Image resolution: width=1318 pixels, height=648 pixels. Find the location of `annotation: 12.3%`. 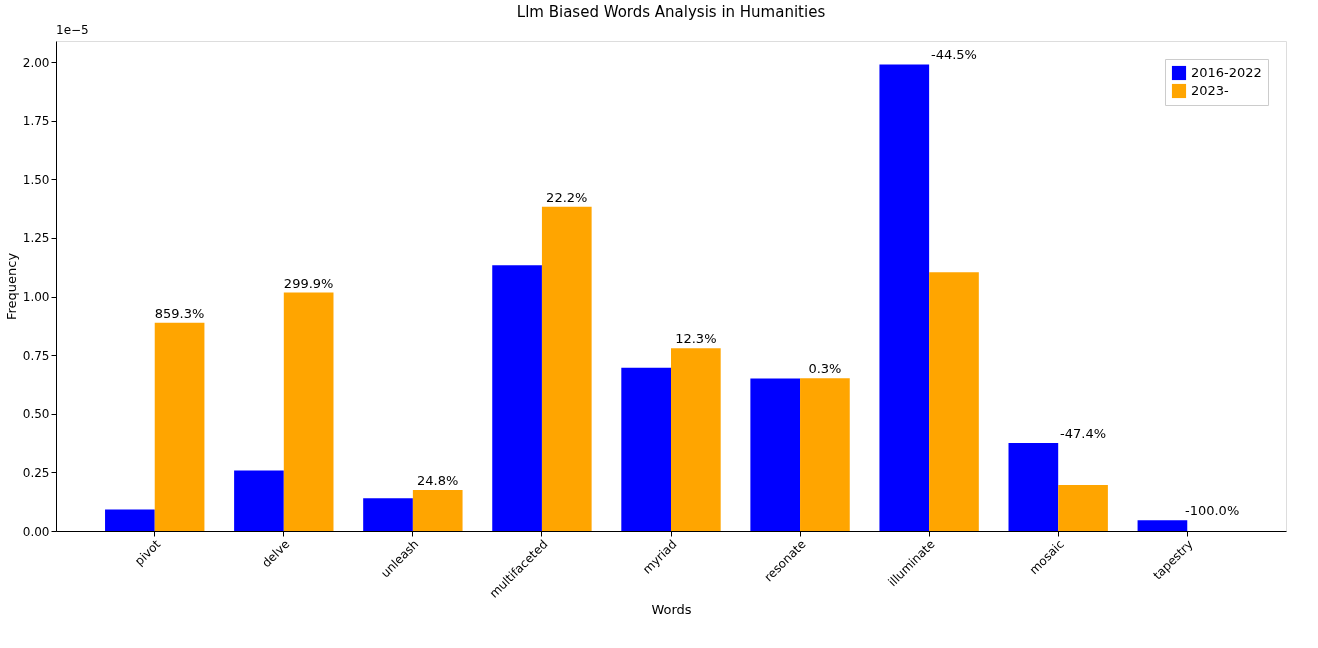

annotation: 12.3% is located at coordinates (696, 339).